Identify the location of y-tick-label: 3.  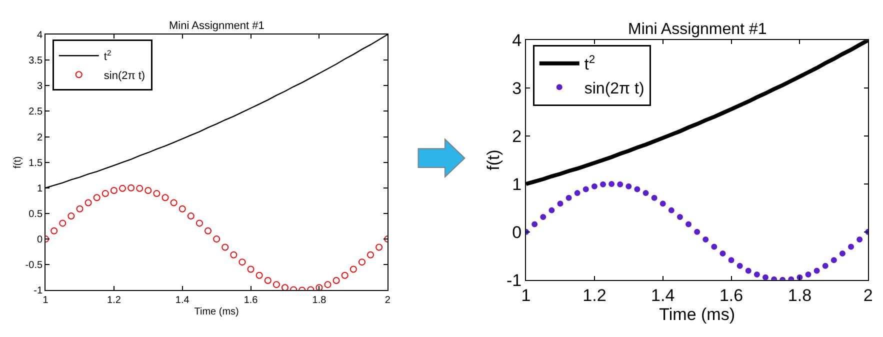
(517, 88).